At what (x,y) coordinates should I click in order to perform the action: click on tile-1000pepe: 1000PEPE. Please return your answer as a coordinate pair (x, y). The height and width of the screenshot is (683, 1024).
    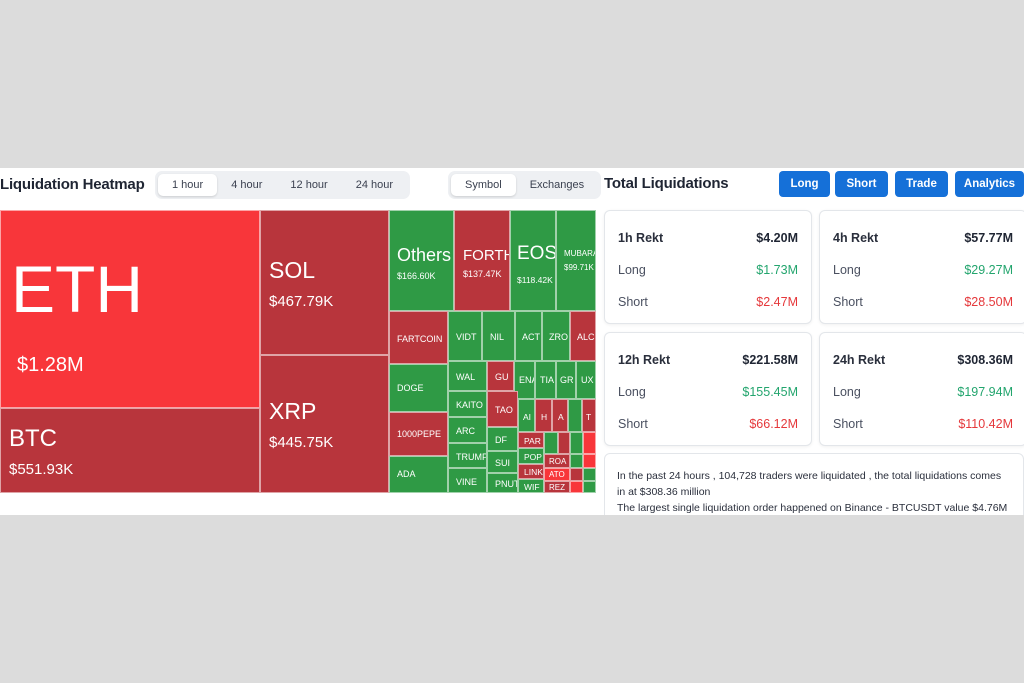
    Looking at the image, I should click on (418, 434).